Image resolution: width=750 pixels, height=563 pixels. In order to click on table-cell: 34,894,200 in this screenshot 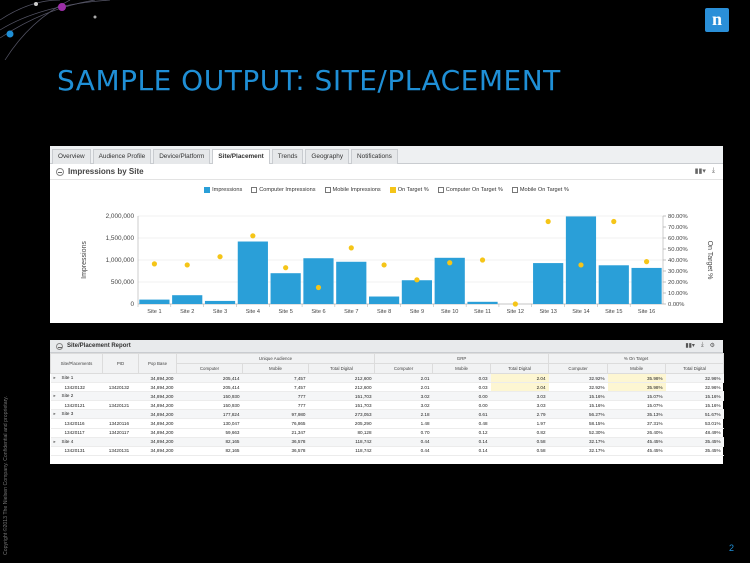, I will do `click(157, 442)`.